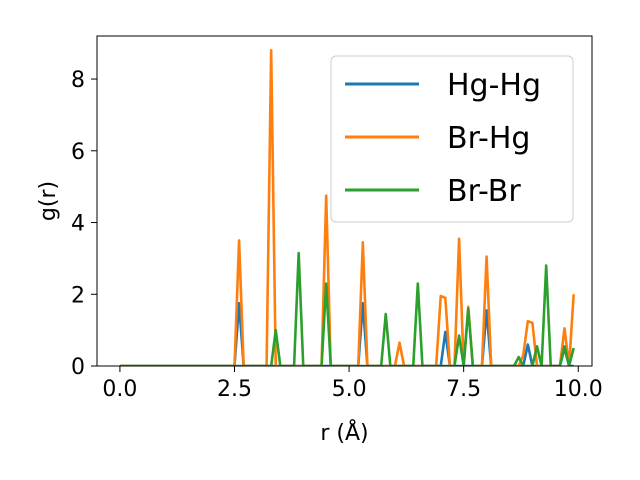 This screenshot has width=640, height=480. What do you see at coordinates (234, 389) in the screenshot?
I see `x-tick-label: 2.5` at bounding box center [234, 389].